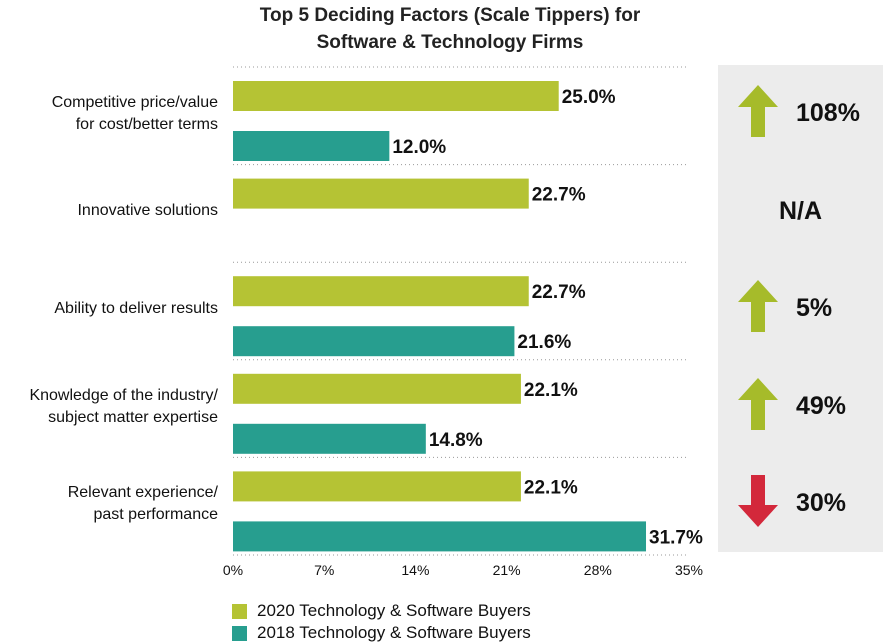  What do you see at coordinates (415, 570) in the screenshot?
I see `x-tick-label: 14%` at bounding box center [415, 570].